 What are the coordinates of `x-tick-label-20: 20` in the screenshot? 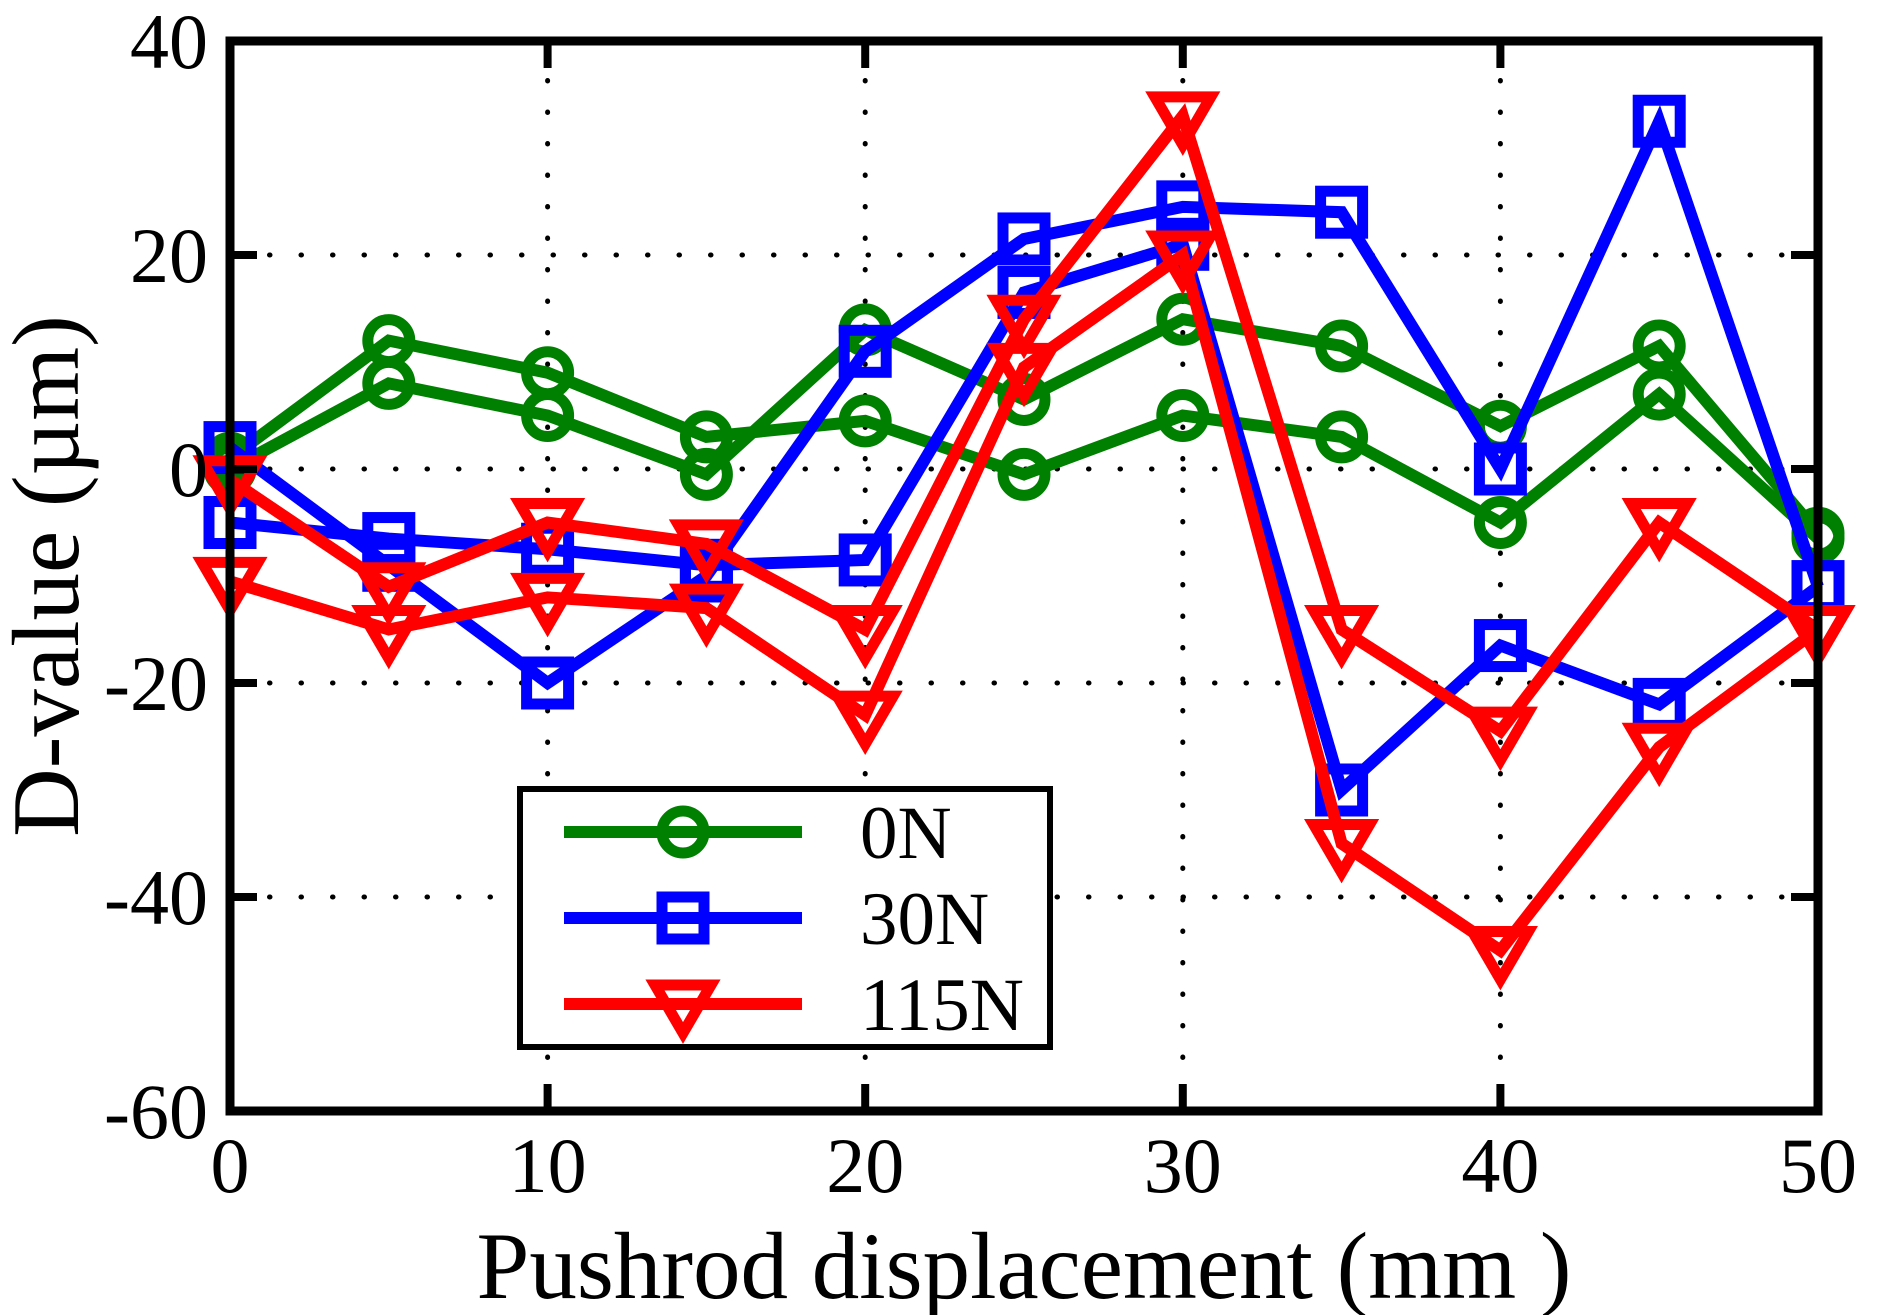 It's located at (865, 1165).